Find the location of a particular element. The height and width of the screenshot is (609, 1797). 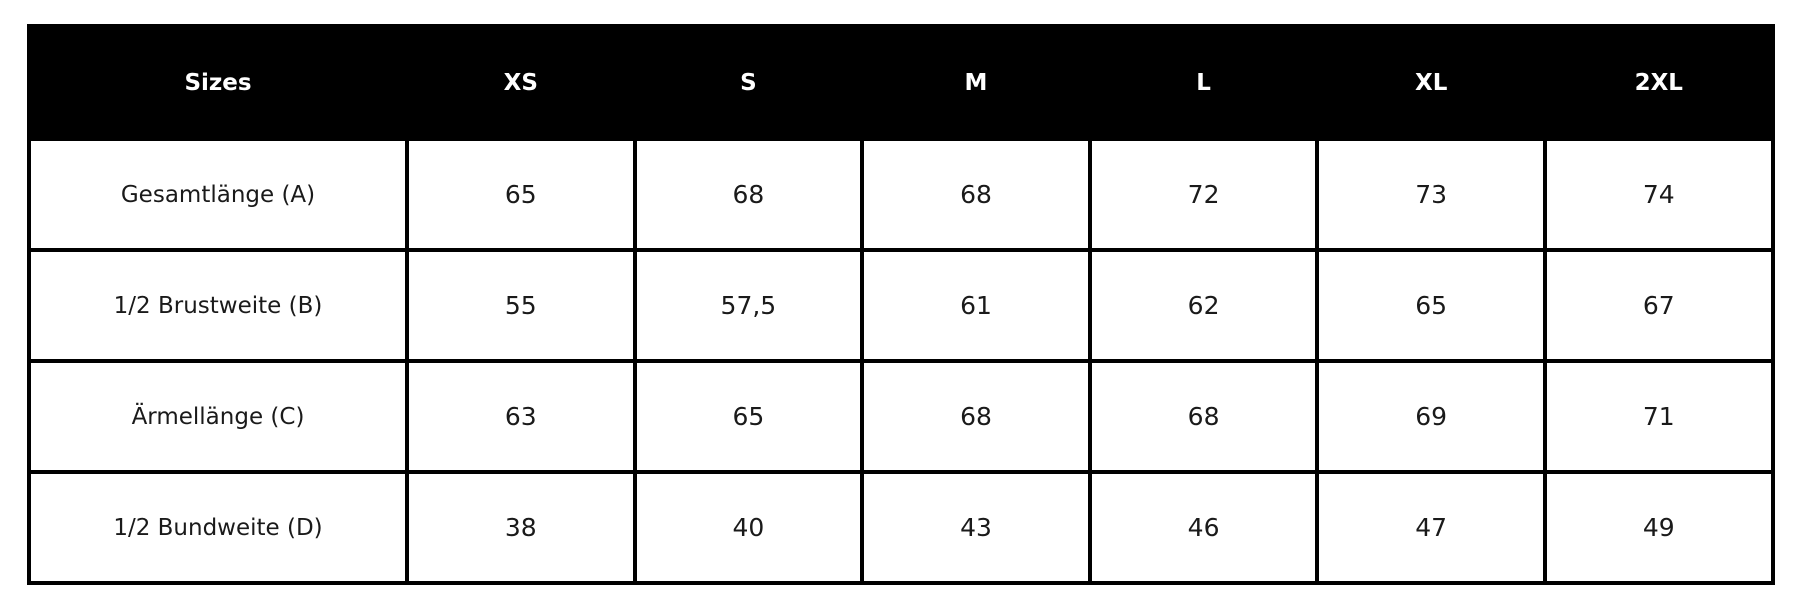

table-cell: 72 is located at coordinates (1203, 194).